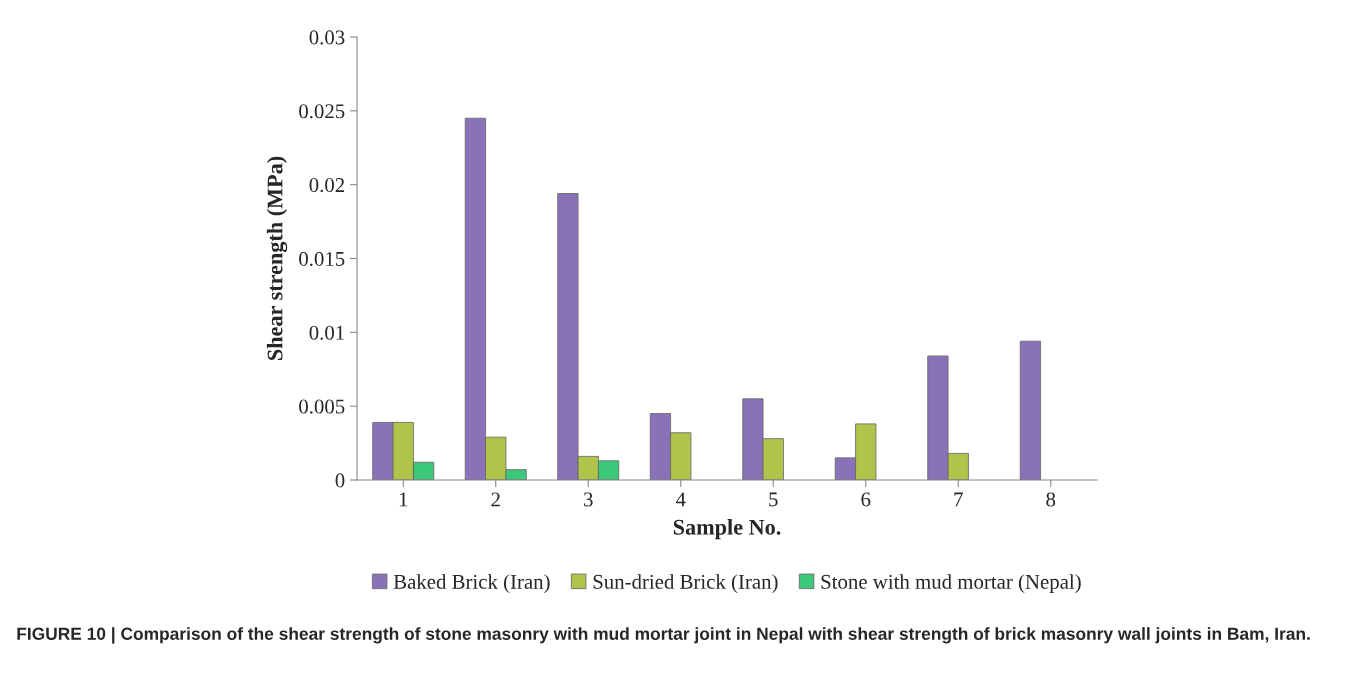 Image resolution: width=1355 pixels, height=693 pixels. Describe the element at coordinates (495, 499) in the screenshot. I see `x-tick-label: 2` at that location.